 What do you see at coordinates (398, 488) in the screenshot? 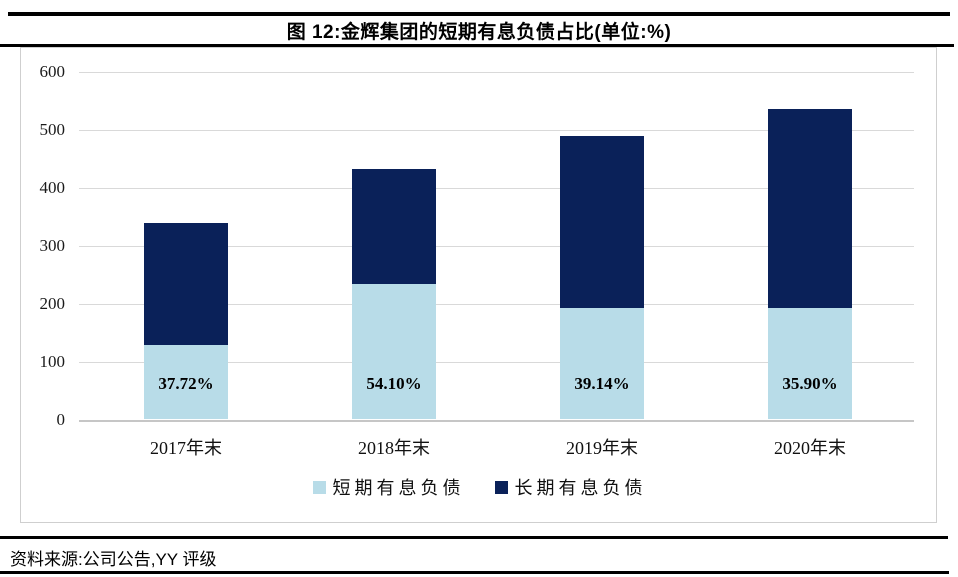
I see `legend-label: 短期有息负债` at bounding box center [398, 488].